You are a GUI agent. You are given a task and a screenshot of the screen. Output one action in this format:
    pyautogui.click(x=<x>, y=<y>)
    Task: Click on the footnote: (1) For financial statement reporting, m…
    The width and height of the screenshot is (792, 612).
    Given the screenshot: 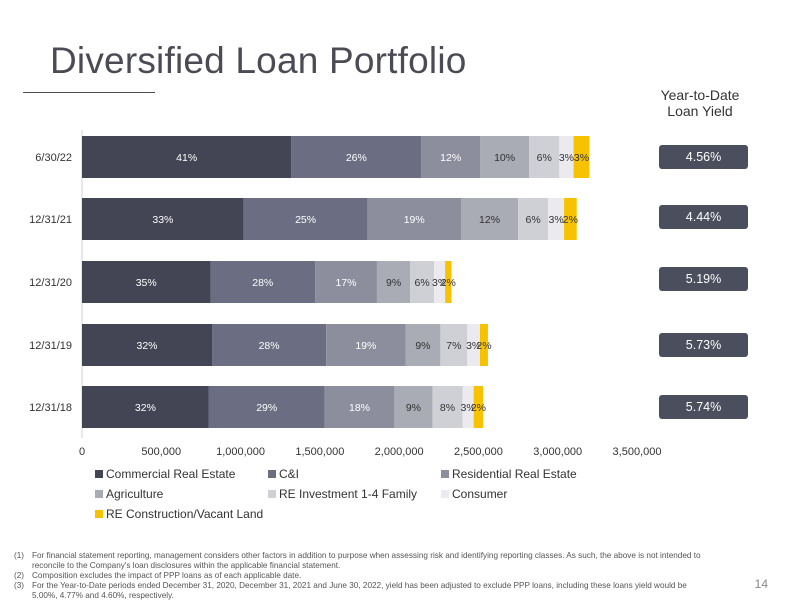 What is the action you would take?
    pyautogui.click(x=359, y=561)
    